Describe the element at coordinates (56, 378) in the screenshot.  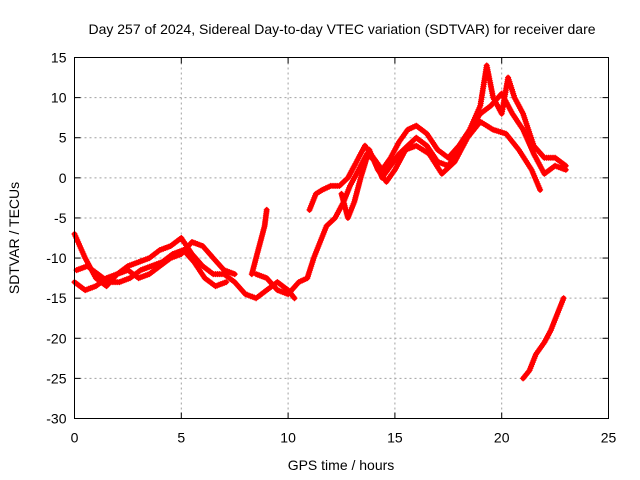
I see `y-tick-label: -25` at that location.